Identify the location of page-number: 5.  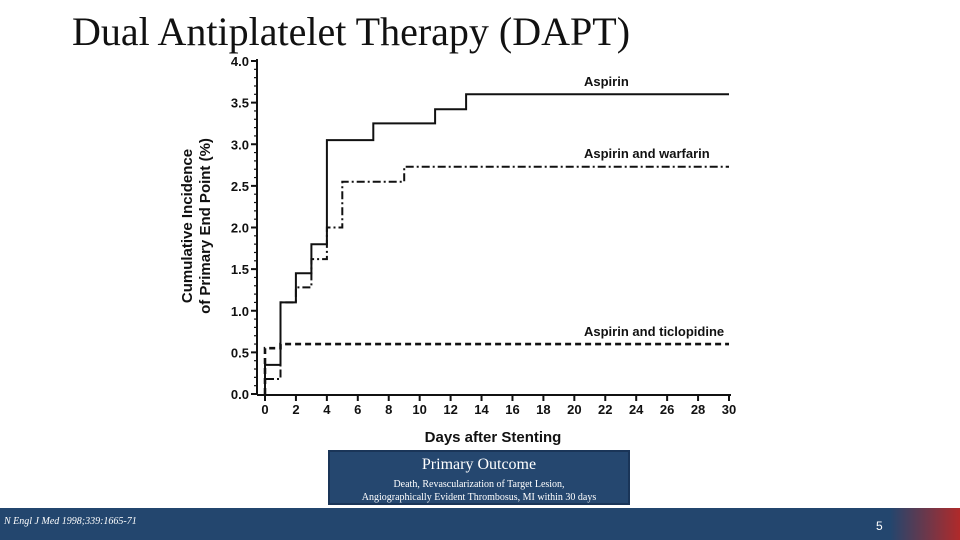
(879, 526).